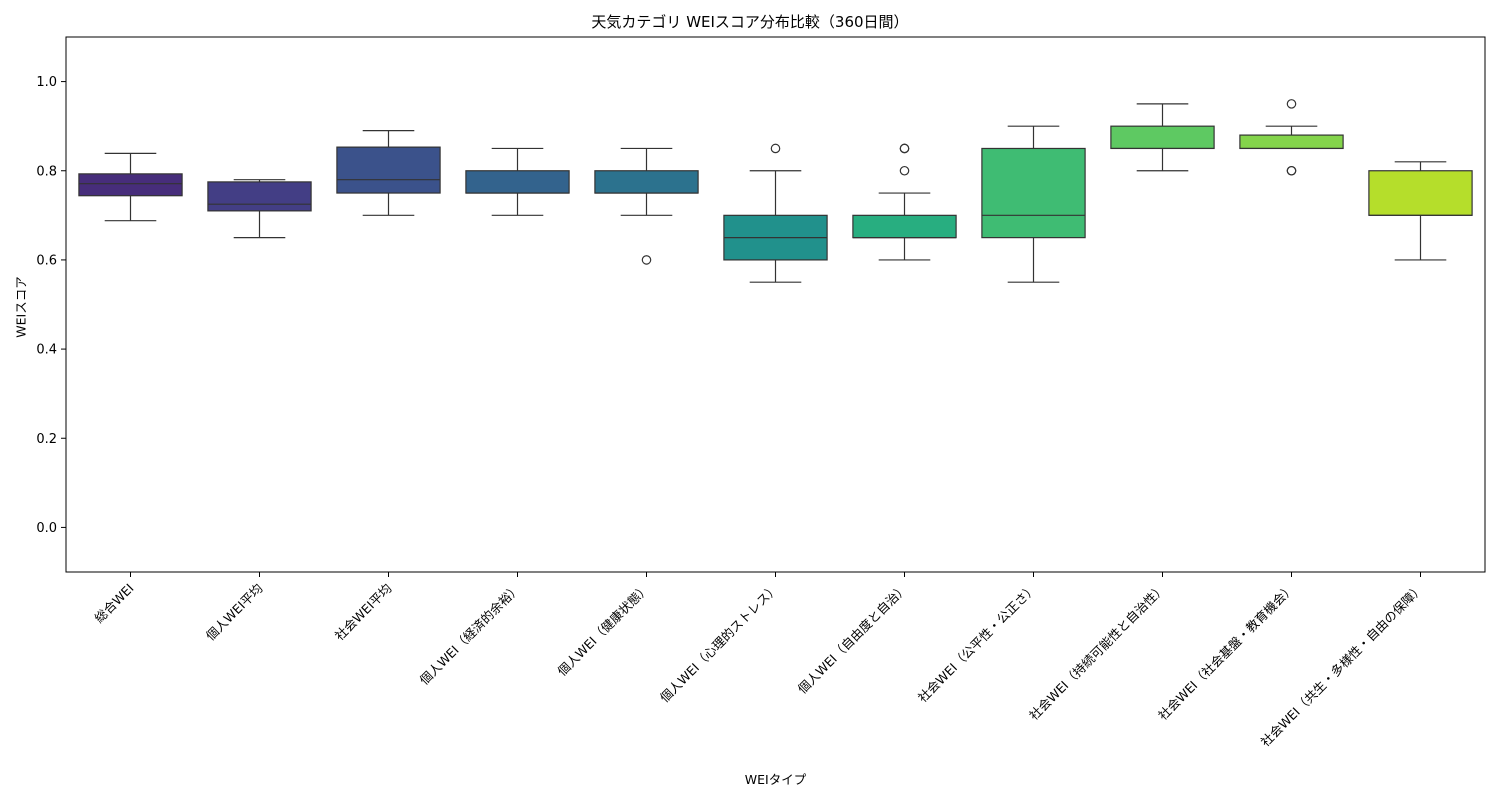  I want to click on x-tick-label: 社会WEI（社会基盤・教育機会）, so click(1226, 652).